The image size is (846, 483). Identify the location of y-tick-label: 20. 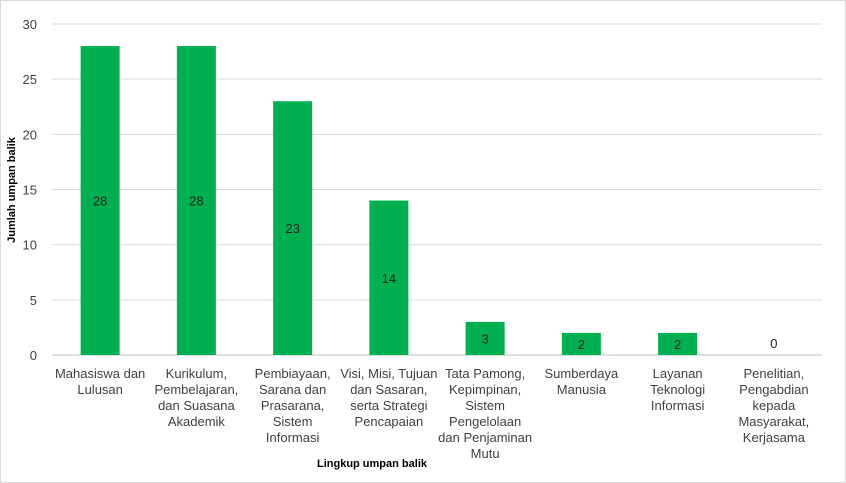
(30, 134).